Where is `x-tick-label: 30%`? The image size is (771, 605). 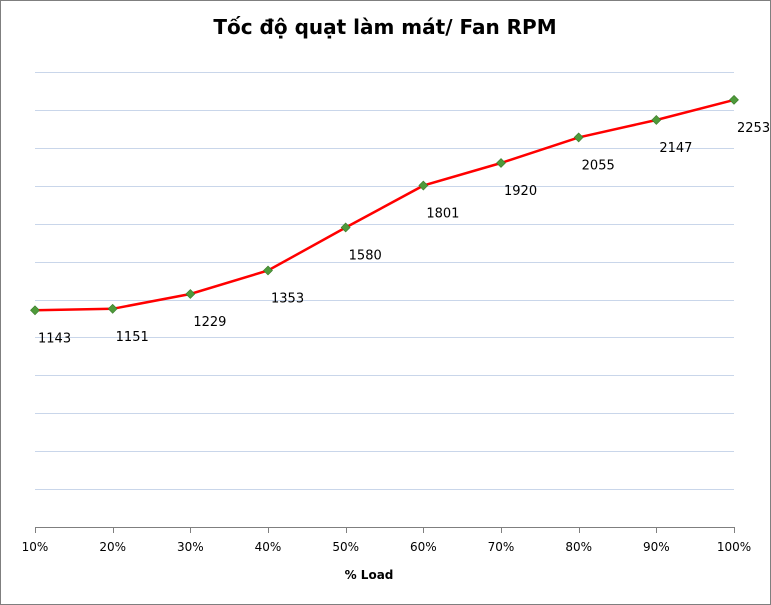
x-tick-label: 30% is located at coordinates (190, 547).